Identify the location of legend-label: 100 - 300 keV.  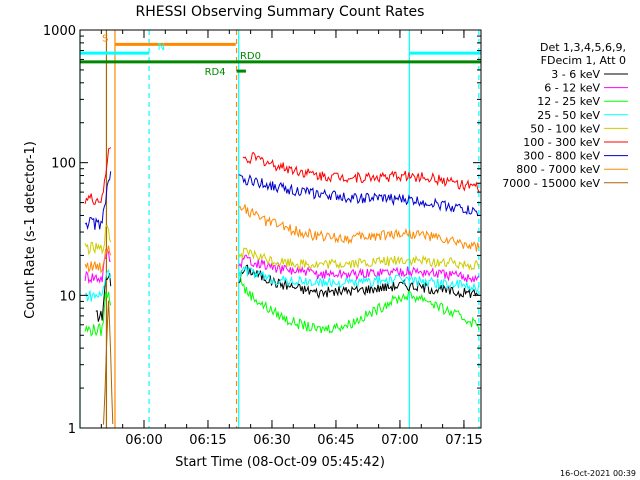
(561, 142).